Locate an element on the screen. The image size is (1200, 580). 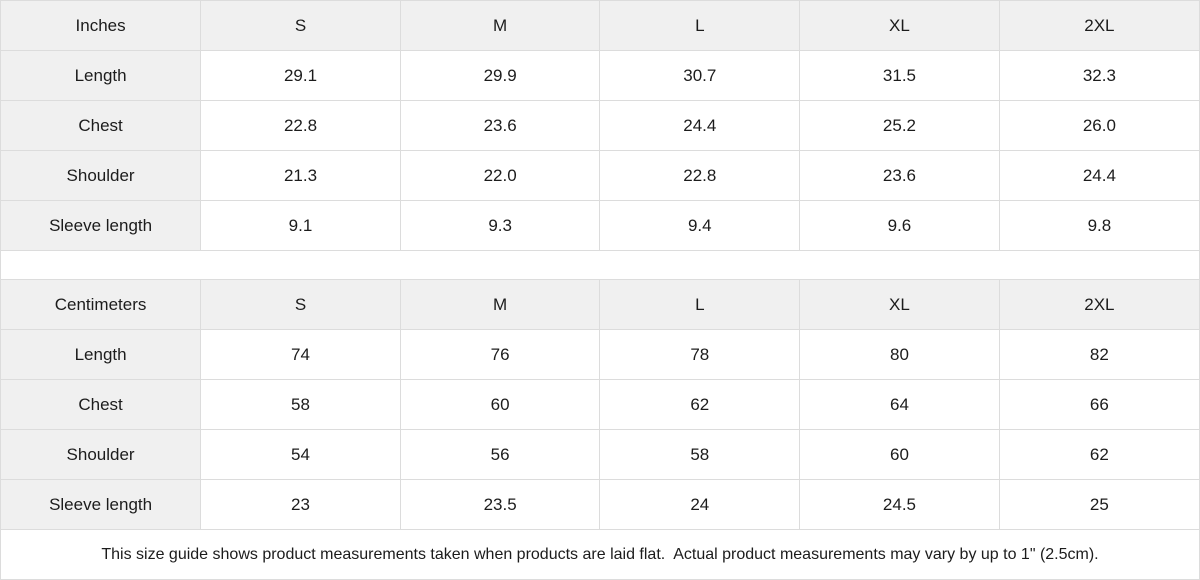
measurement-cell: 31.5 is located at coordinates (899, 75).